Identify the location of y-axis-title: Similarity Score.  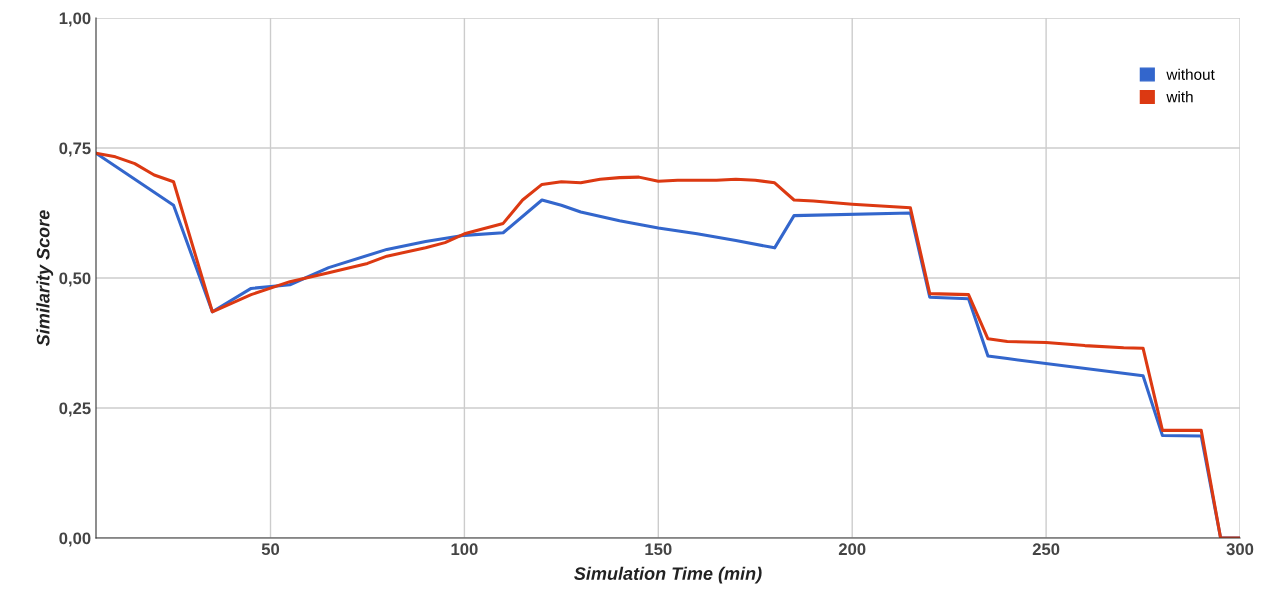
(45, 278).